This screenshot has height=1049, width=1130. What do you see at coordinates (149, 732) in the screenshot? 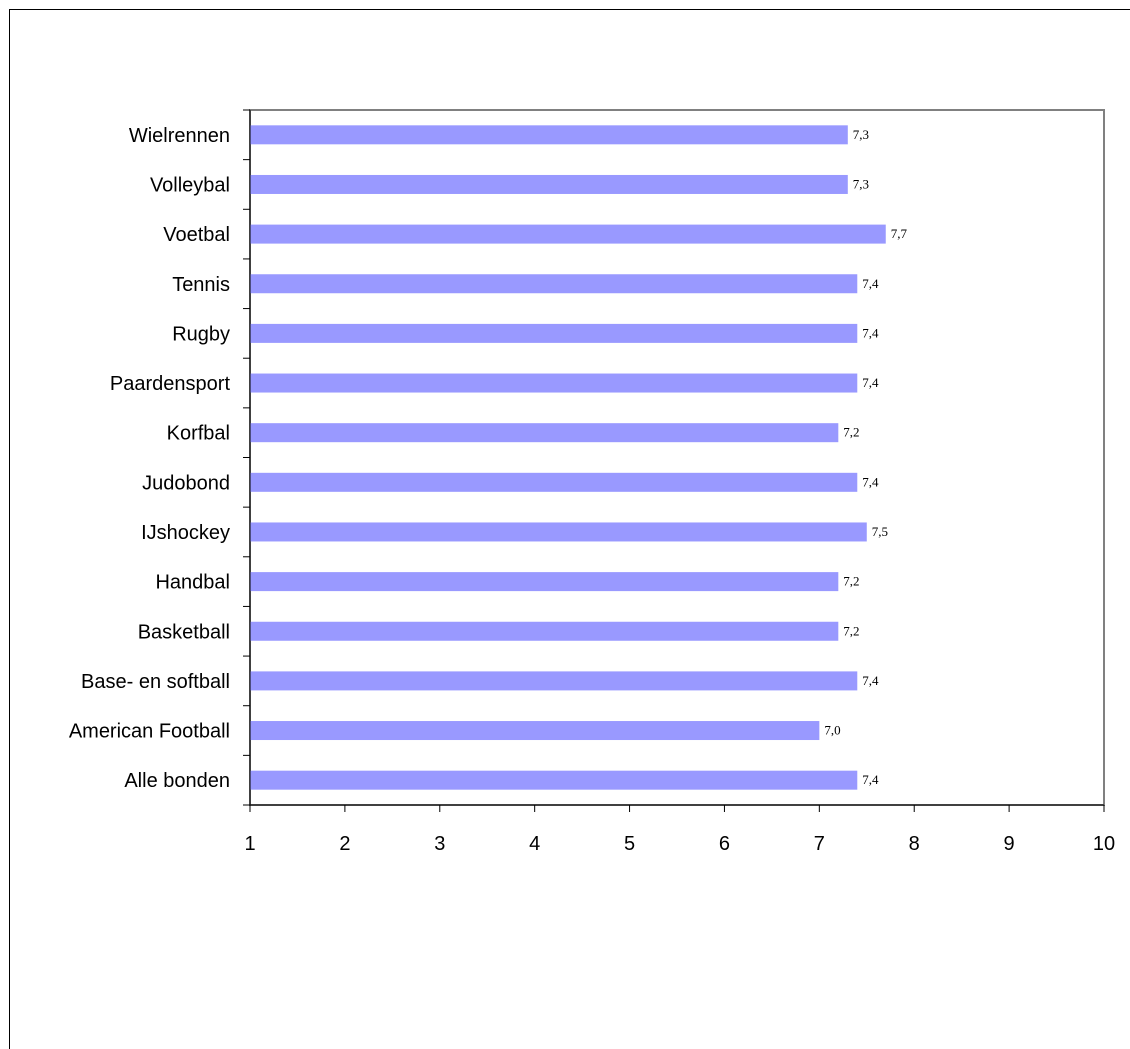
I see `category-label: American Football` at bounding box center [149, 732].